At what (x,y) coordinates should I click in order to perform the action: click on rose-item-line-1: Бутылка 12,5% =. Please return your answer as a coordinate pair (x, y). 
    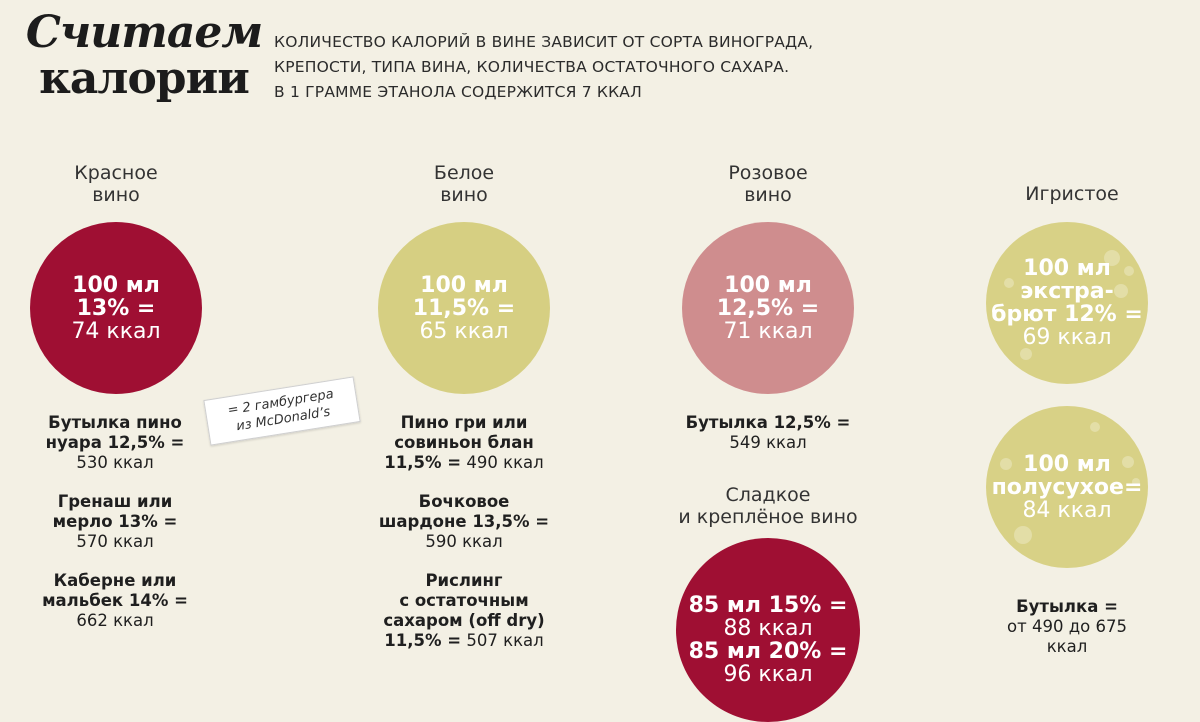
    Looking at the image, I should click on (768, 422).